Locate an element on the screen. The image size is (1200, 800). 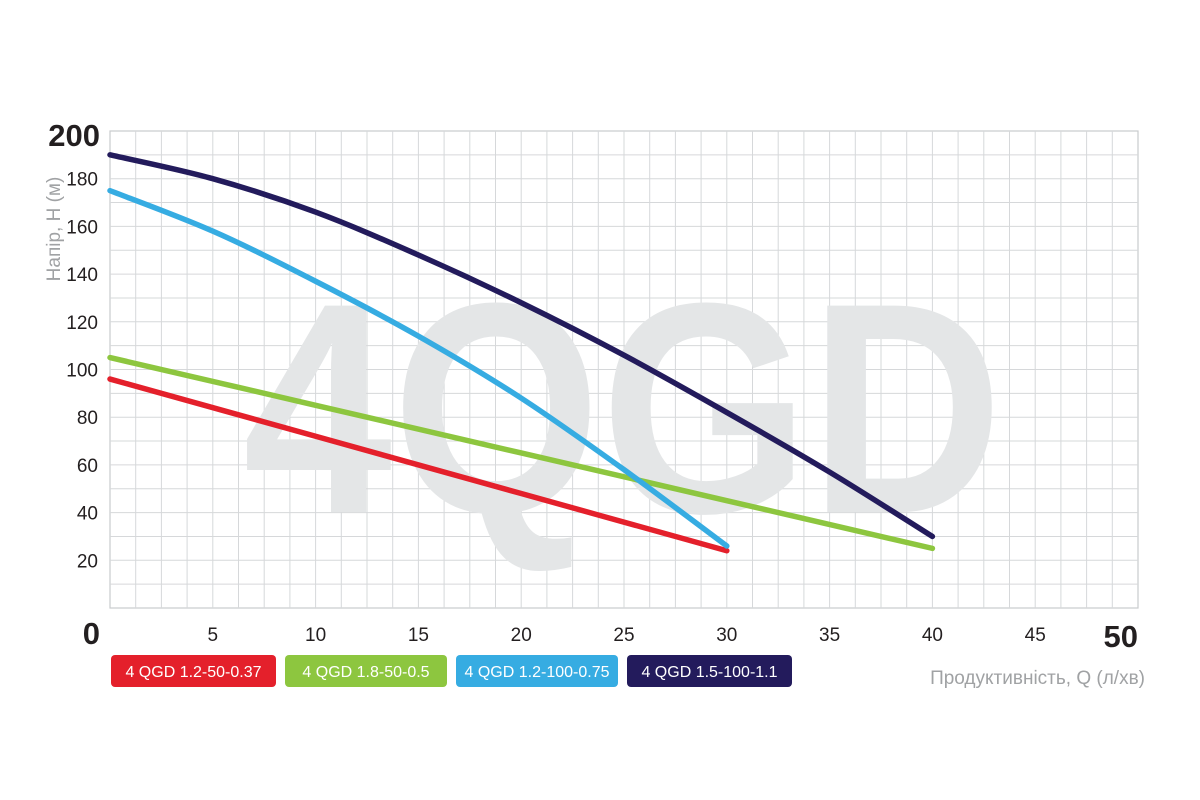
legend-label: 4 QGD 1.8-50-0.5 is located at coordinates (365, 672).